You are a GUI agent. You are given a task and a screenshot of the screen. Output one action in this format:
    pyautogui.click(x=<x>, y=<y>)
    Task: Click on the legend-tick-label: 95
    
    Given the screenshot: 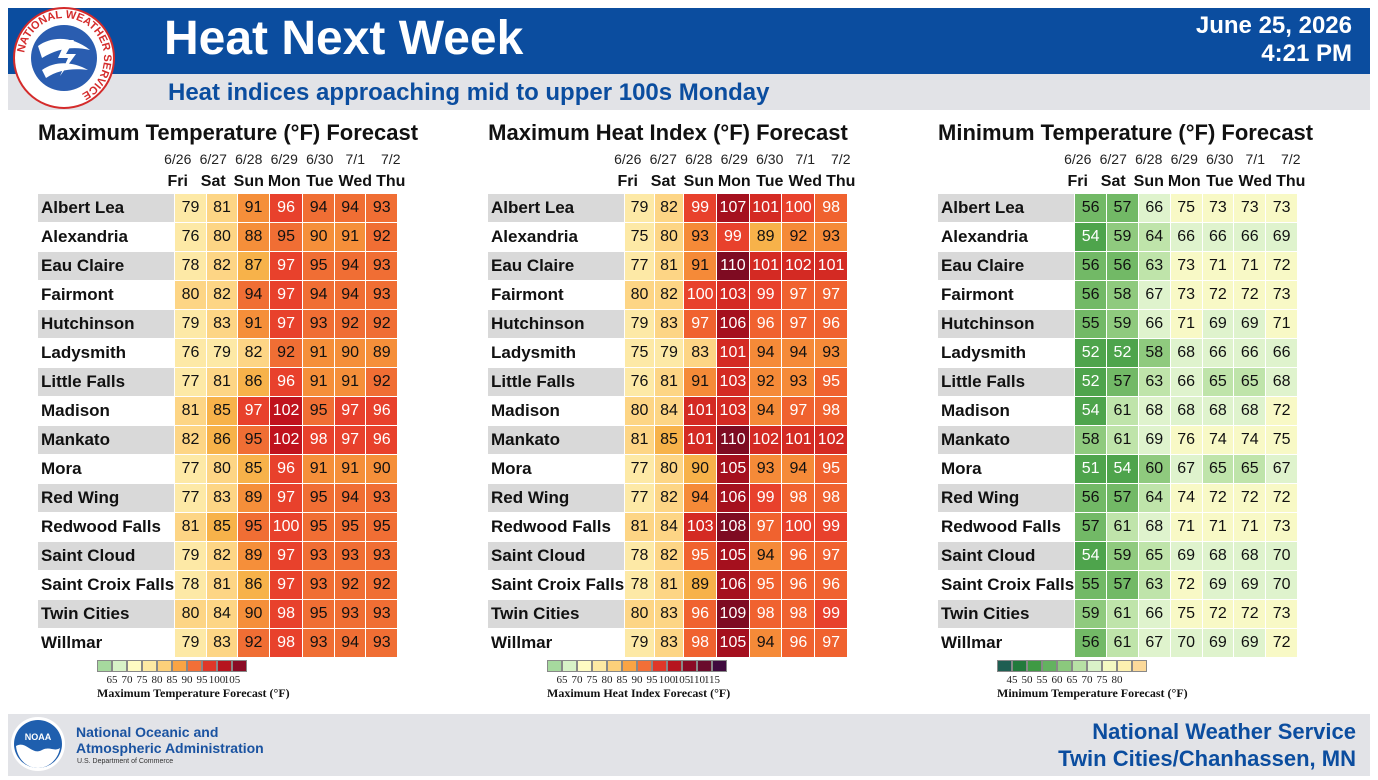 What is the action you would take?
    pyautogui.click(x=202, y=680)
    